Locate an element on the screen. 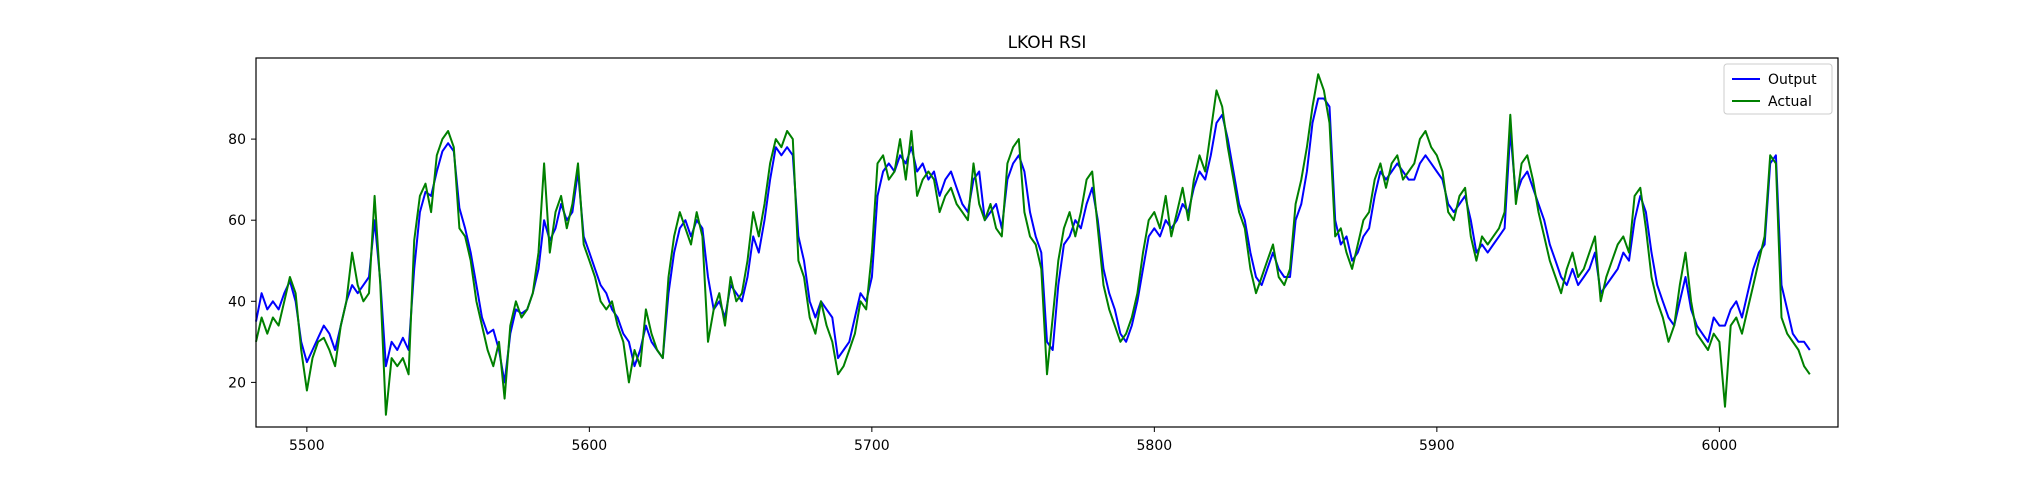 The image size is (2039, 480). chart-title: LKOH RSI is located at coordinates (1047, 43).